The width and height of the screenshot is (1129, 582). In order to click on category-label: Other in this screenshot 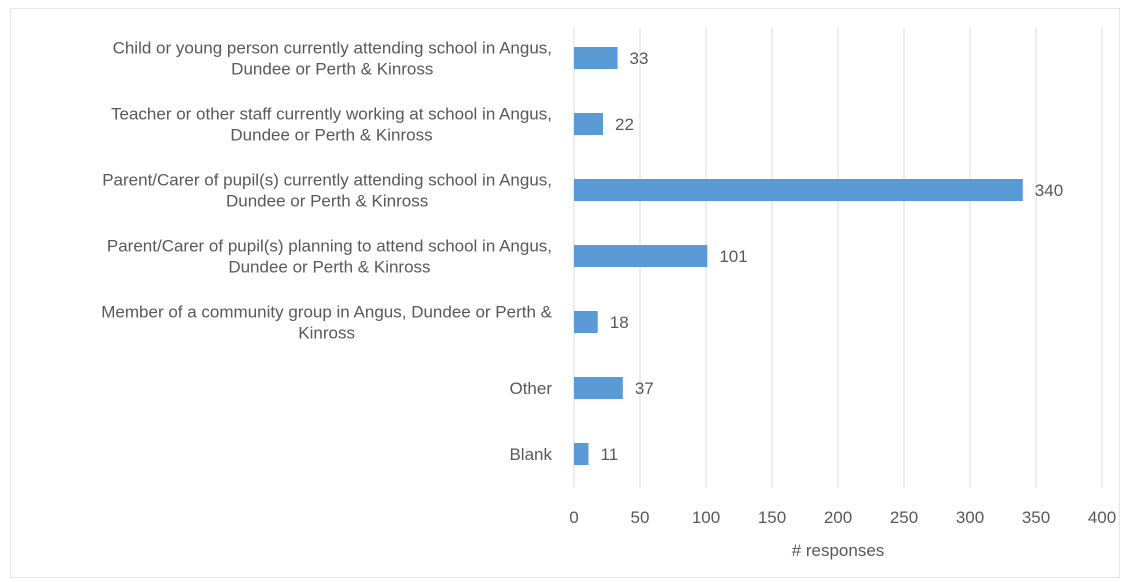, I will do `click(530, 388)`.